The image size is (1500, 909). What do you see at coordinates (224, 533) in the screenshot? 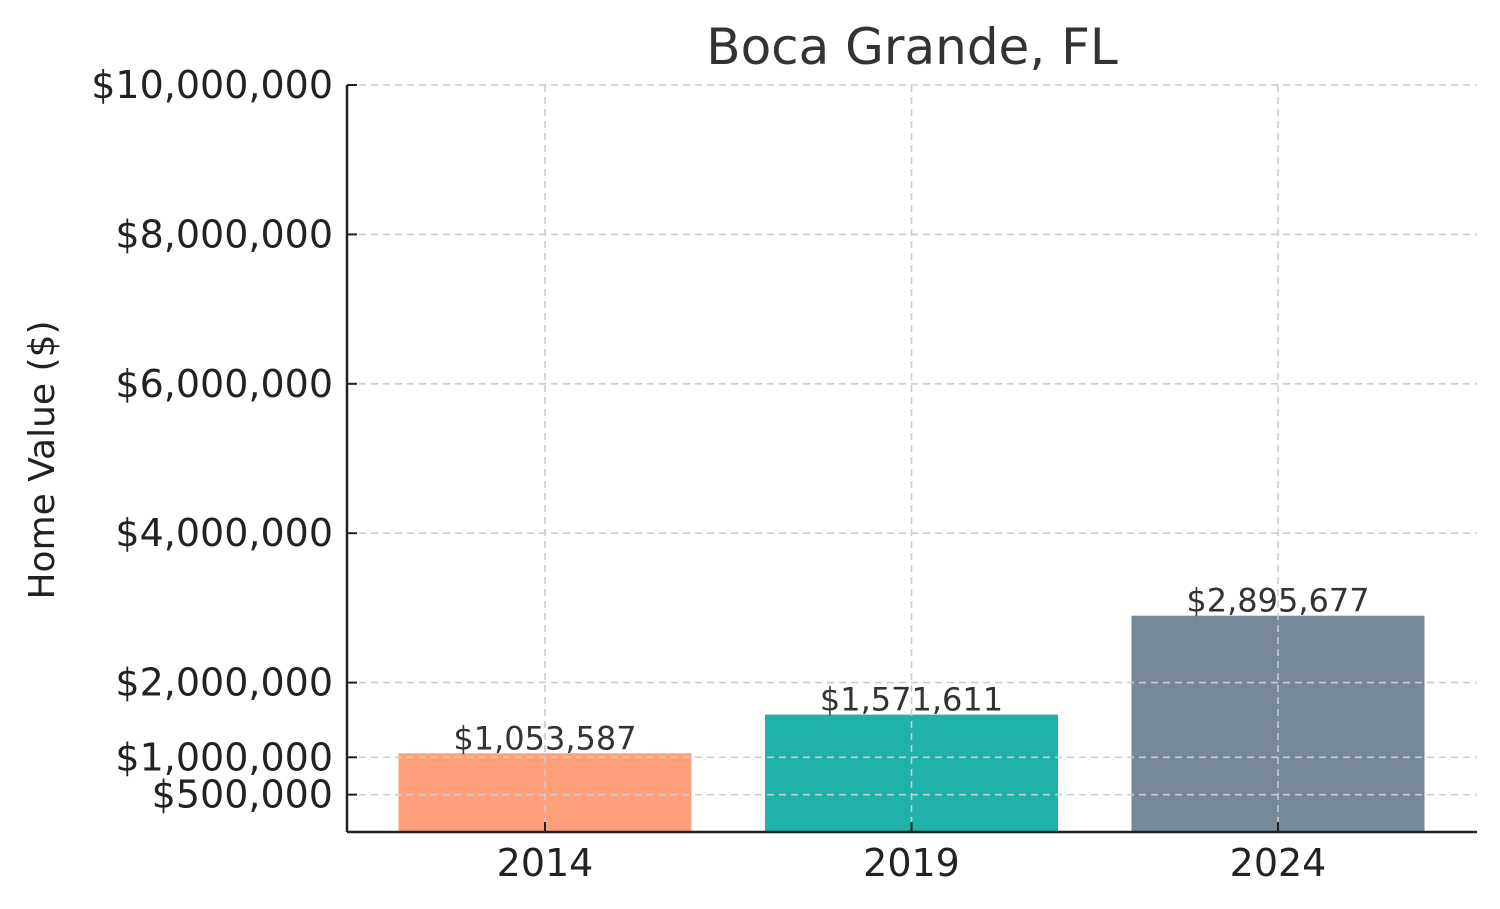
I see `y-tick-label: $4,000,000` at bounding box center [224, 533].